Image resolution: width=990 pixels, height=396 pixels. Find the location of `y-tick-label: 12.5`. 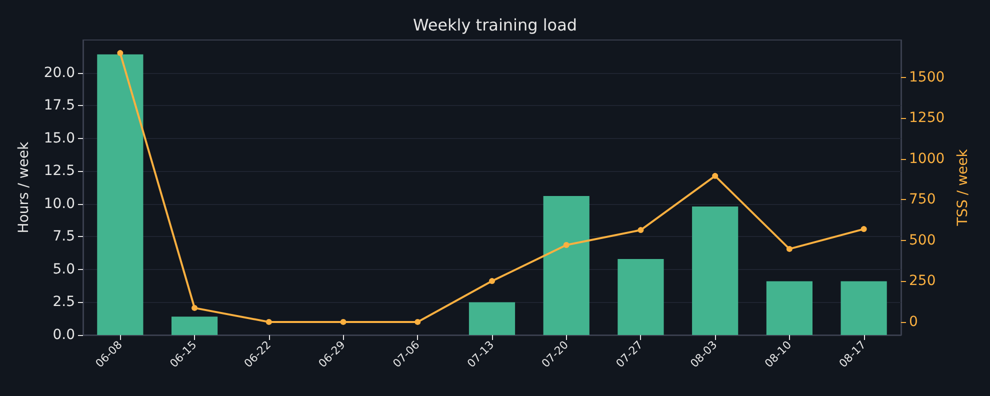

y-tick-label: 12.5 is located at coordinates (59, 171).